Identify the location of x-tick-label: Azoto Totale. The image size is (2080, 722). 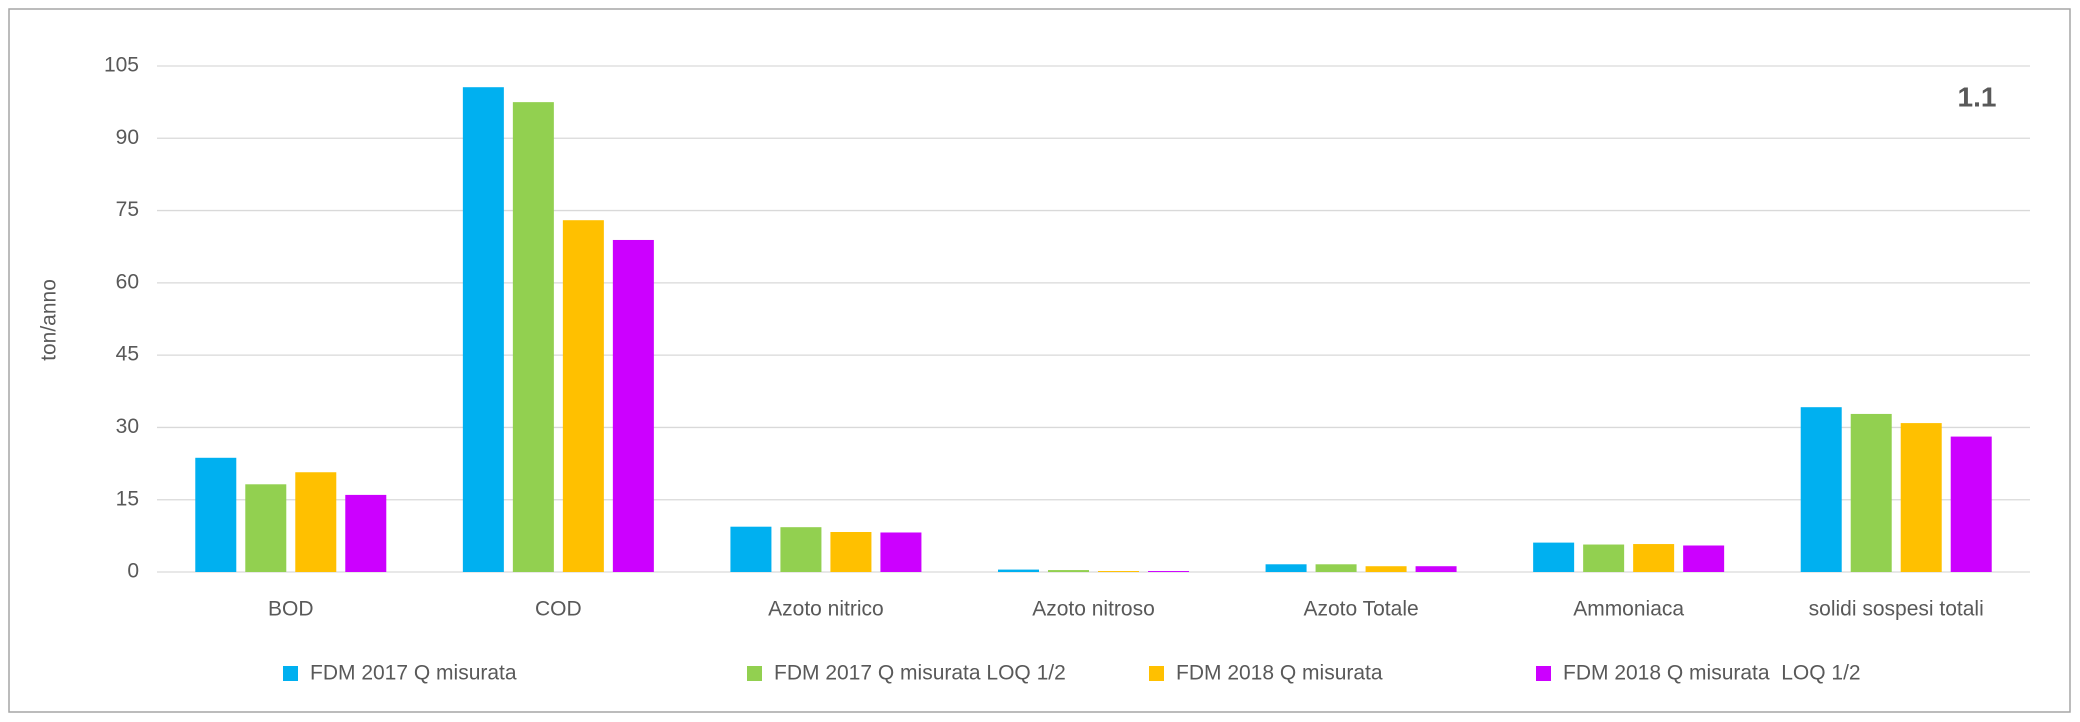
(1360, 609).